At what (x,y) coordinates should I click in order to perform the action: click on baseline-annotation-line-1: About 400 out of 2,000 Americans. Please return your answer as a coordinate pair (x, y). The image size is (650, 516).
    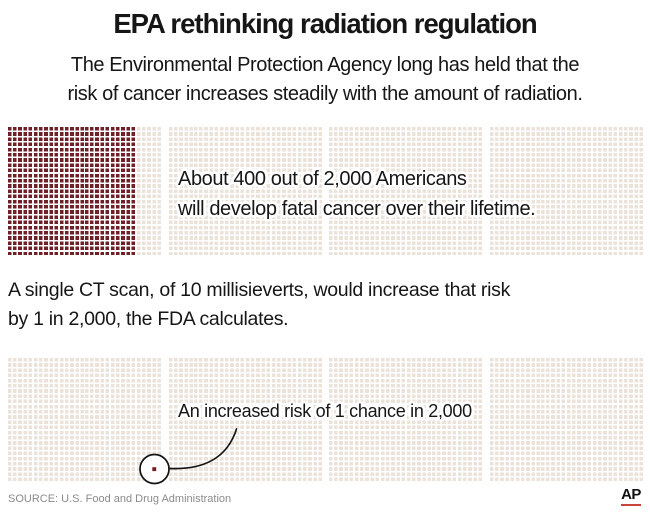
    Looking at the image, I should click on (322, 179).